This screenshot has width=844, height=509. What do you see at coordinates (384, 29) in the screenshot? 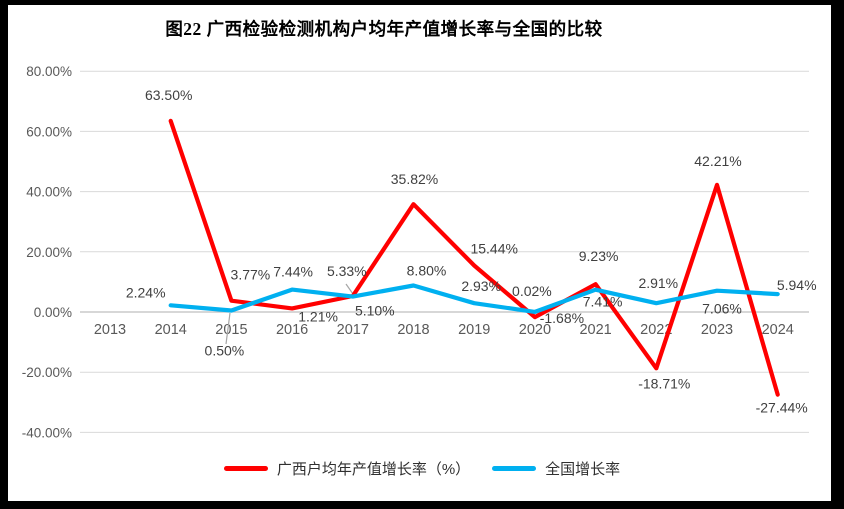
I see `chart-title: 图22 广西检验检测机构户均年产值增长率与全国的比较` at bounding box center [384, 29].